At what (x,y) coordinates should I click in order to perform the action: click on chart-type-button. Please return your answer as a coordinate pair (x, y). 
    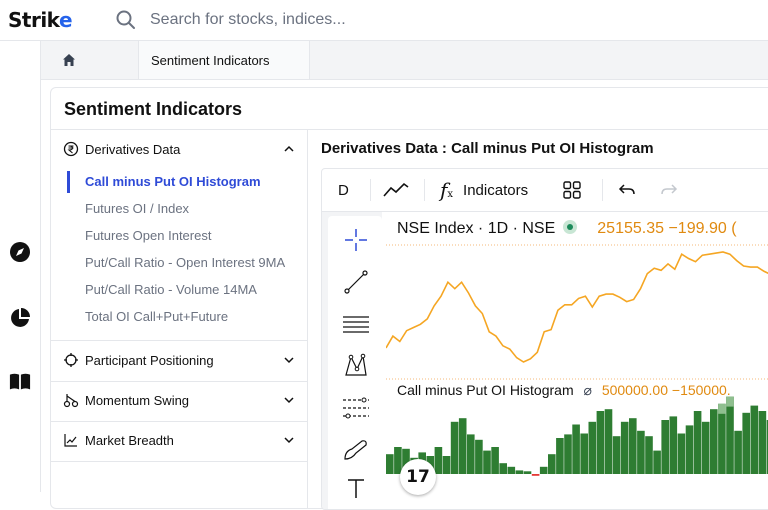
    Looking at the image, I should click on (396, 190).